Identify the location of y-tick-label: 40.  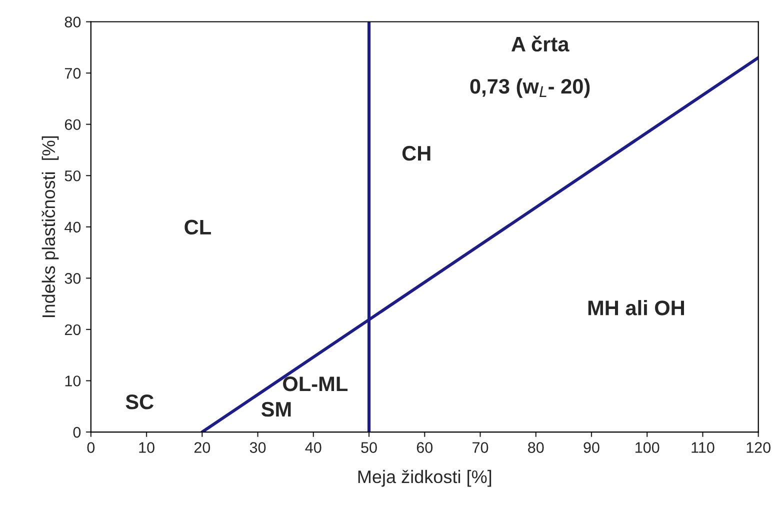
(72, 227).